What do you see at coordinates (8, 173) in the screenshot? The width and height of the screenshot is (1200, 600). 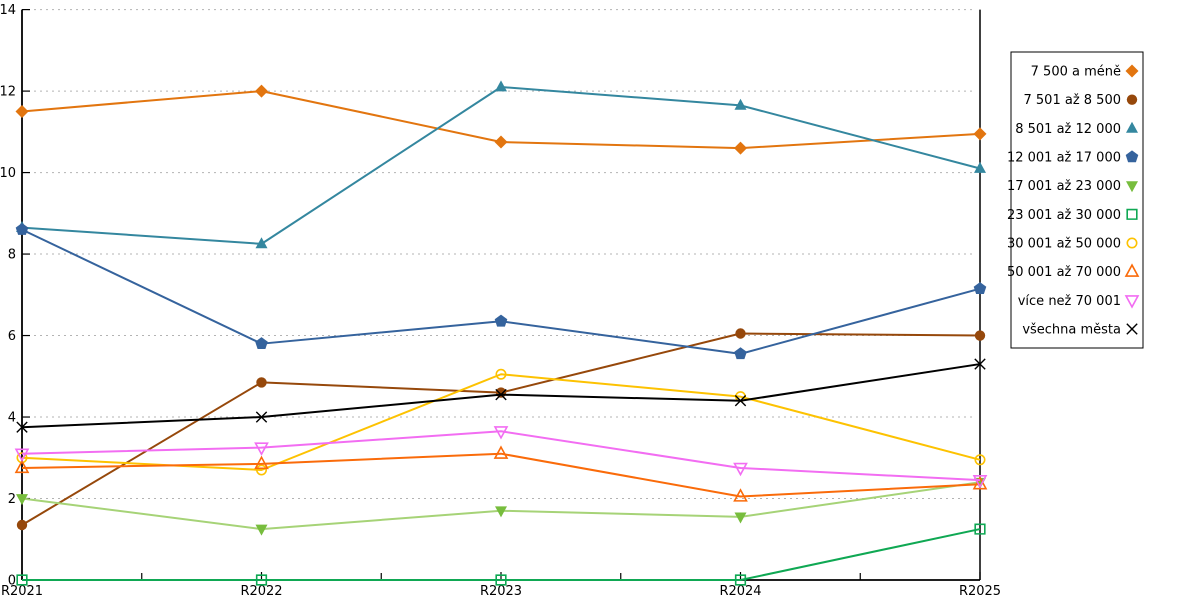 I see `y-tick-label: 10` at bounding box center [8, 173].